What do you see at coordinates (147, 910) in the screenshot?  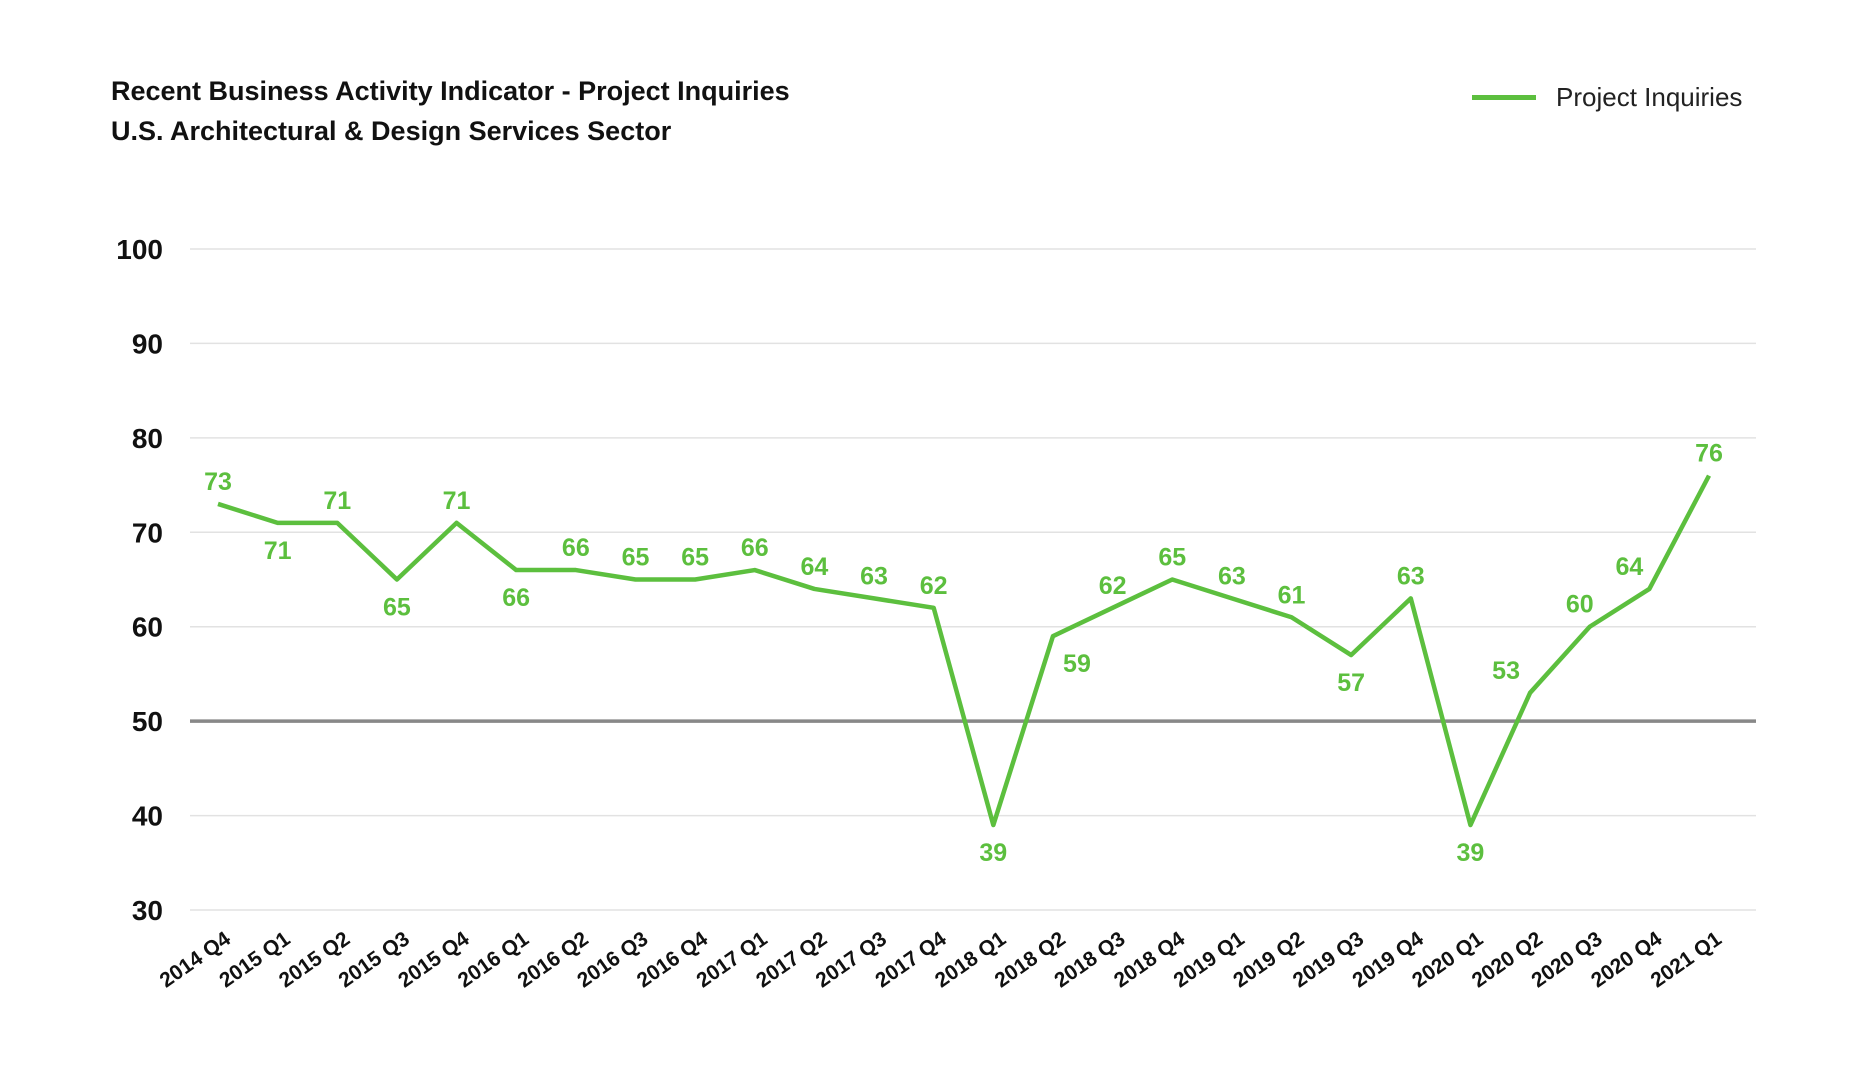 I see `y-tick-label: 30` at bounding box center [147, 910].